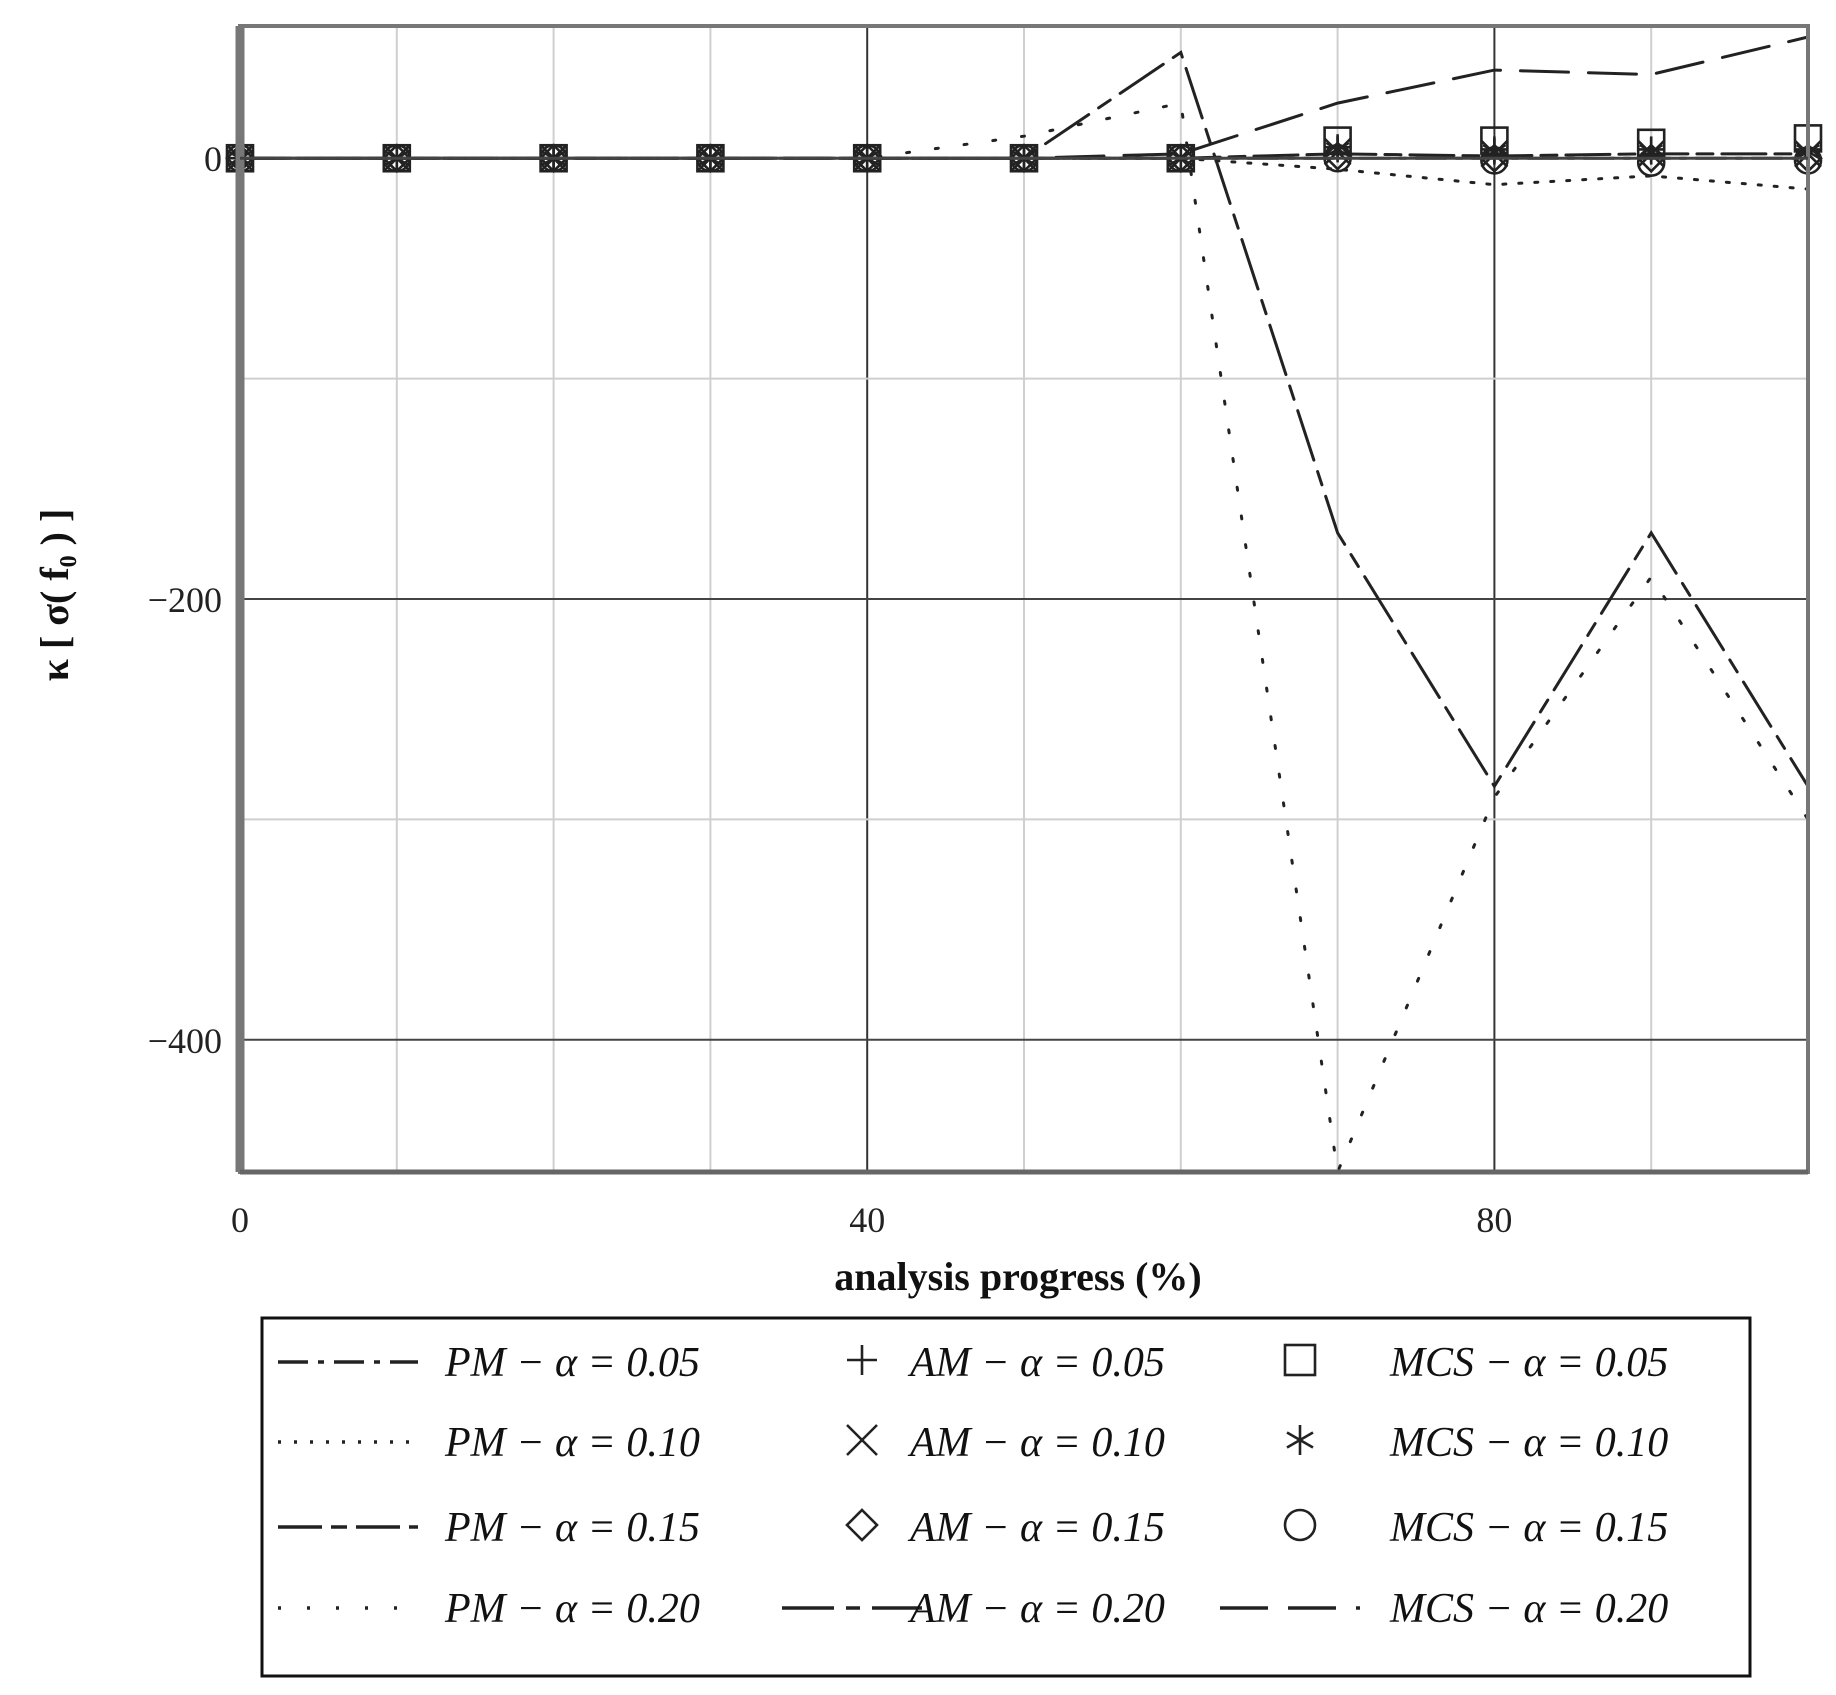 Image resolution: width=1836 pixels, height=1695 pixels. I want to click on x-axis-title: analysis progress (%), so click(1017, 1276).